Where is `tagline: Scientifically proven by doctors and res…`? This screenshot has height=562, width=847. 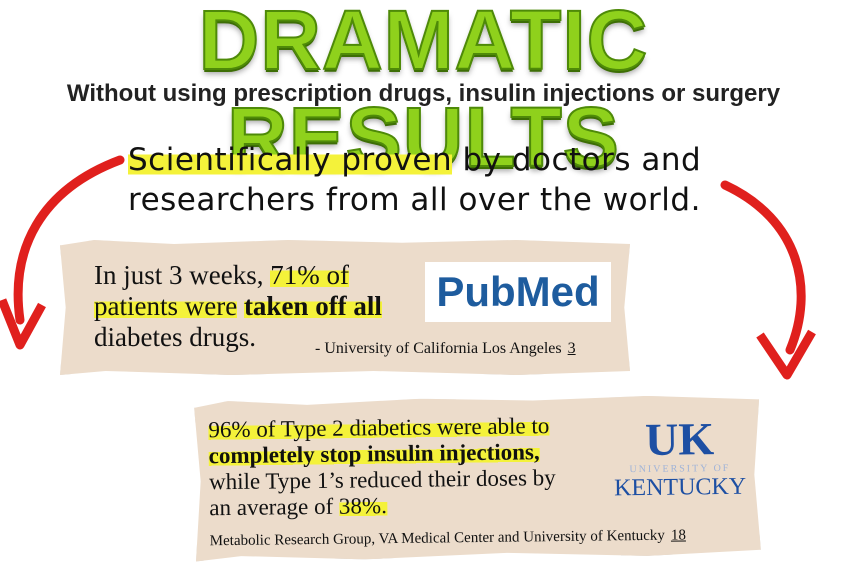 tagline: Scientifically proven by doctors and res… is located at coordinates (428, 180).